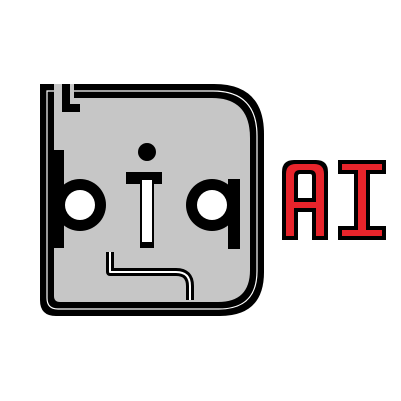 The width and height of the screenshot is (401, 401). What do you see at coordinates (71, 98) in the screenshot?
I see `b-ascender-bar` at bounding box center [71, 98].